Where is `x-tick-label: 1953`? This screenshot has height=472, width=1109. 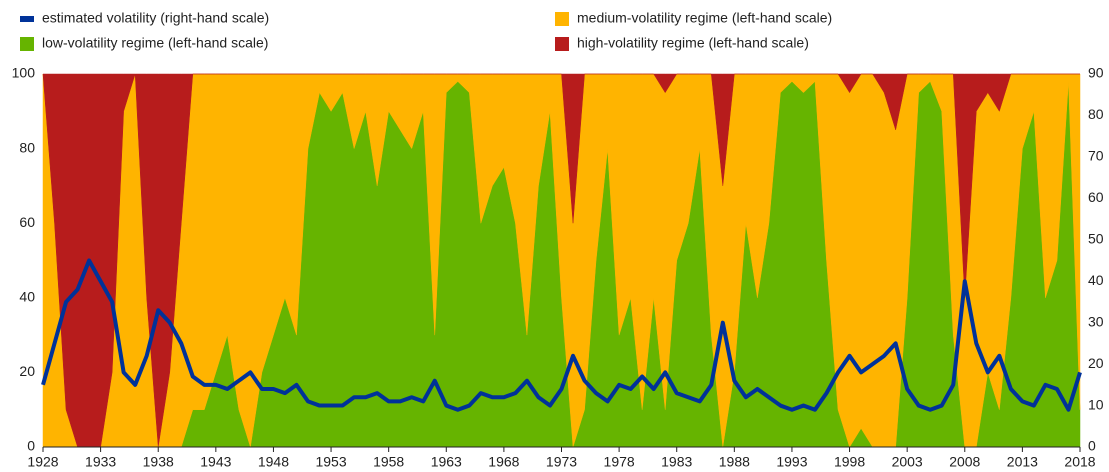
x-tick-label: 1953 is located at coordinates (330, 462).